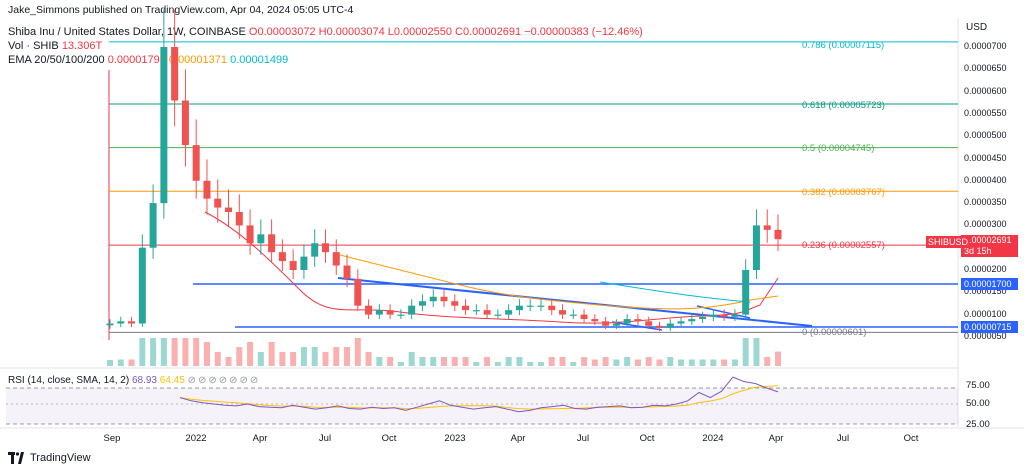 This screenshot has width=1024, height=472. Describe the element at coordinates (33, 46) in the screenshot. I see `volume-label: Vol · SHIB` at that location.